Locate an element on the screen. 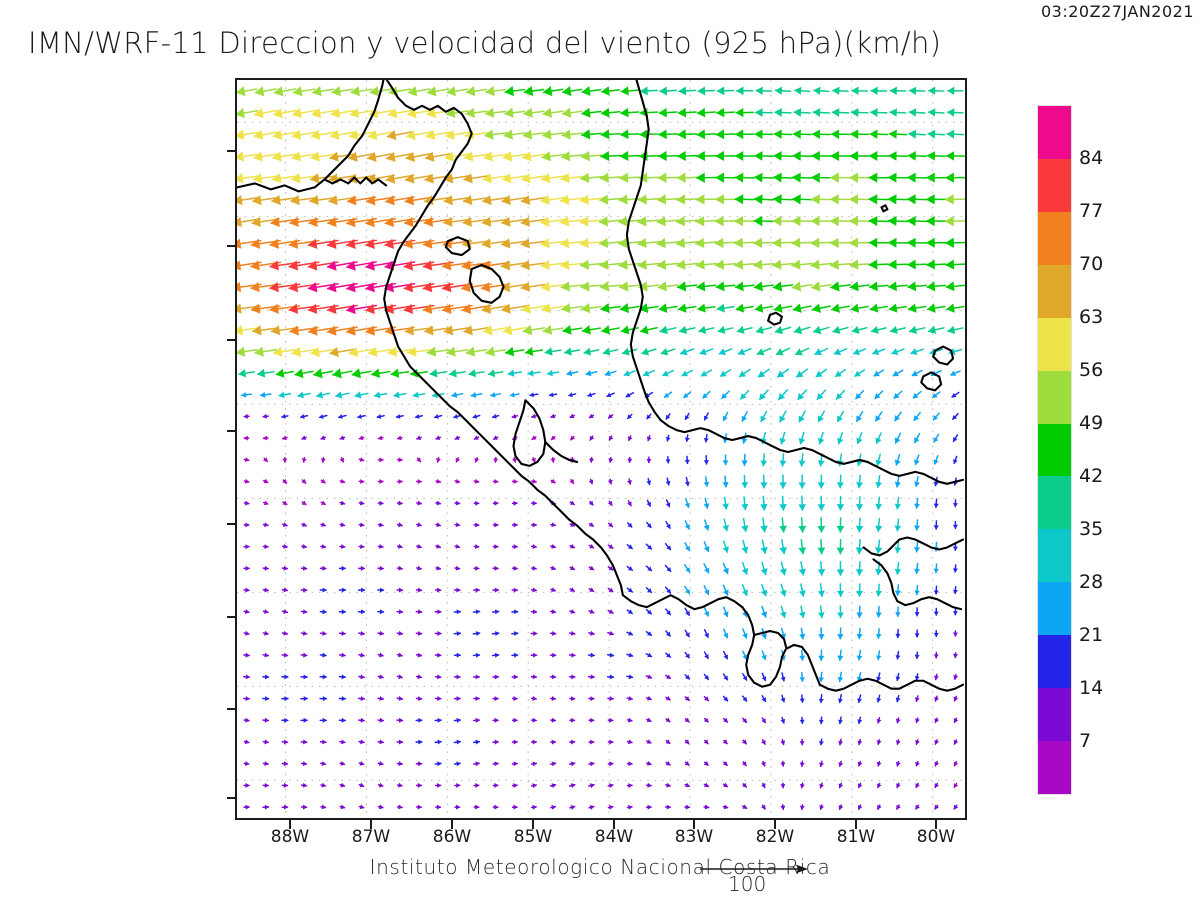  colorbar-band->84 is located at coordinates (1054, 132).